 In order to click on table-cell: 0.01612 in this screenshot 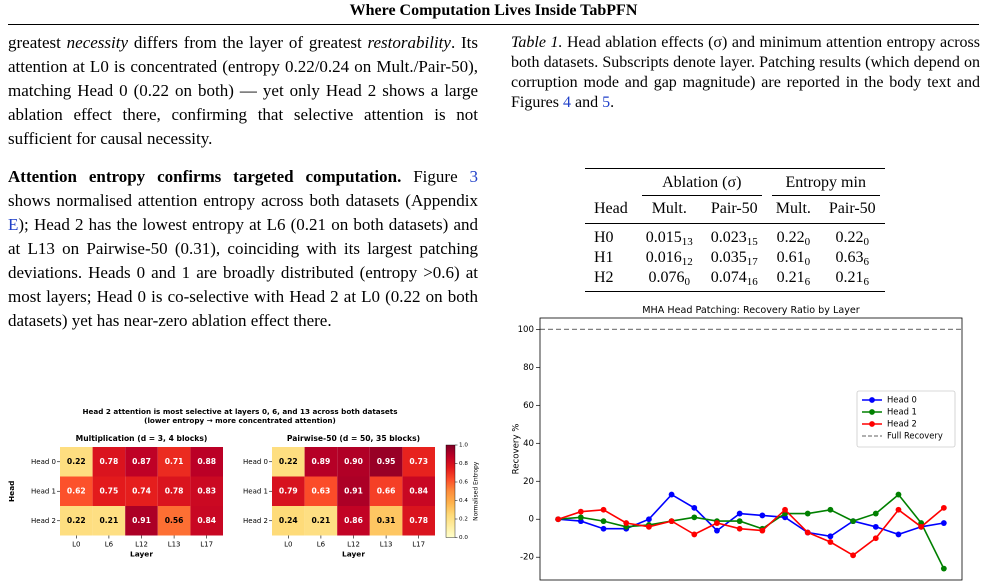, I will do `click(669, 258)`.